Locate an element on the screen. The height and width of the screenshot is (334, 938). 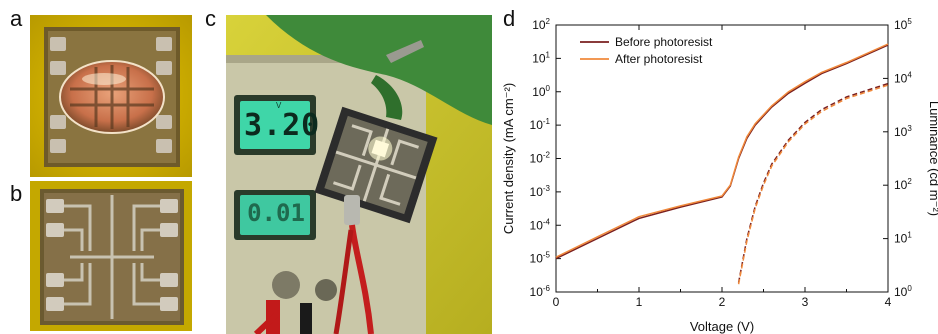
y-right-tick-label: 10³ is located at coordinates (903, 131).